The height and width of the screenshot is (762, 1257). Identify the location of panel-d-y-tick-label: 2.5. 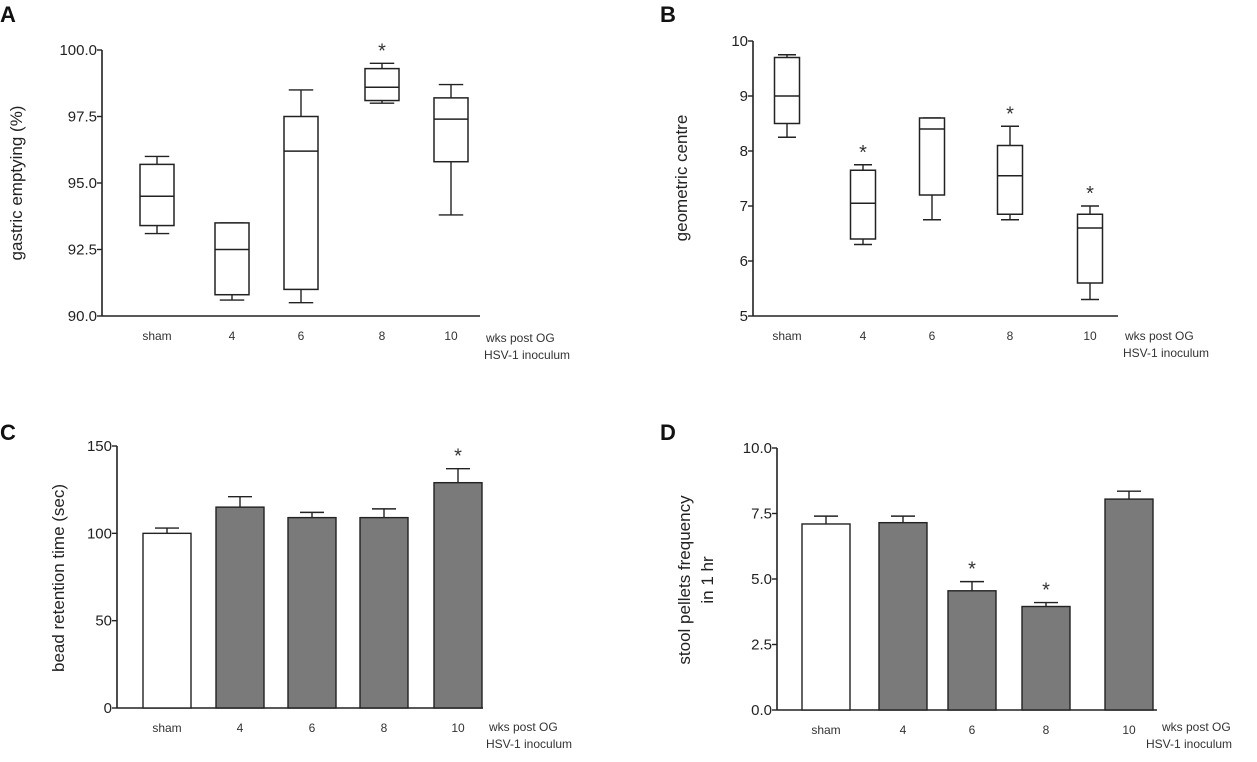
(761, 645).